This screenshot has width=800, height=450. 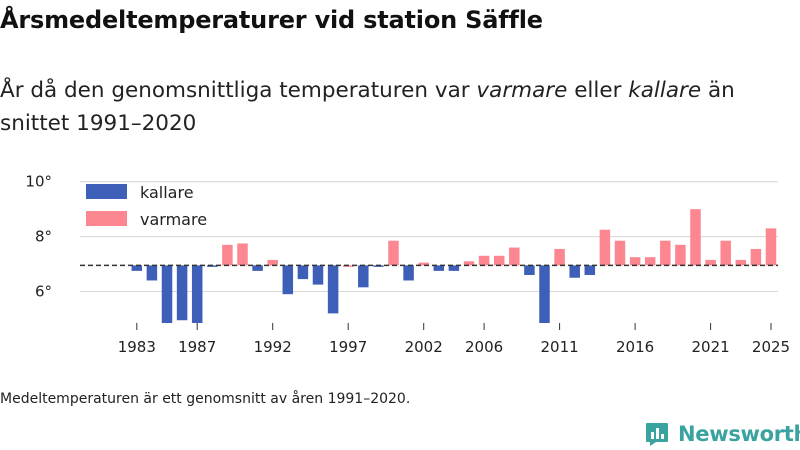 I want to click on bar-2017, so click(x=650, y=261).